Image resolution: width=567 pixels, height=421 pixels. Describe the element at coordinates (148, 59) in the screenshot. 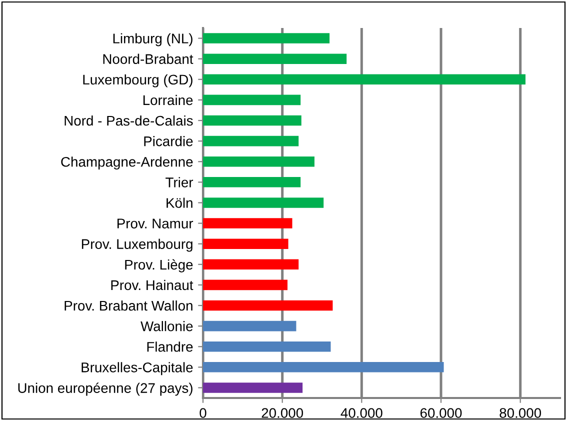

I see `y-tick-label: Noord-Brabant` at that location.